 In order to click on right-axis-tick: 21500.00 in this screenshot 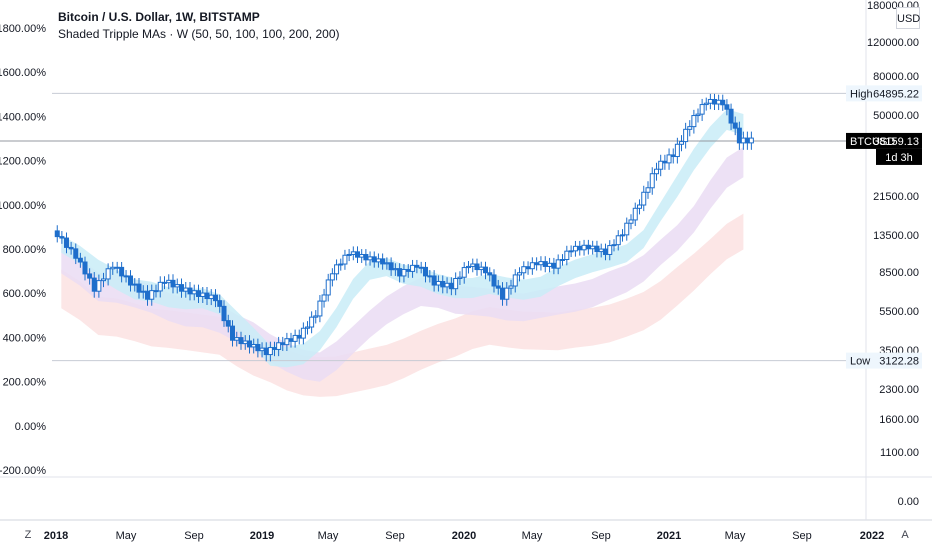, I will do `click(896, 197)`.